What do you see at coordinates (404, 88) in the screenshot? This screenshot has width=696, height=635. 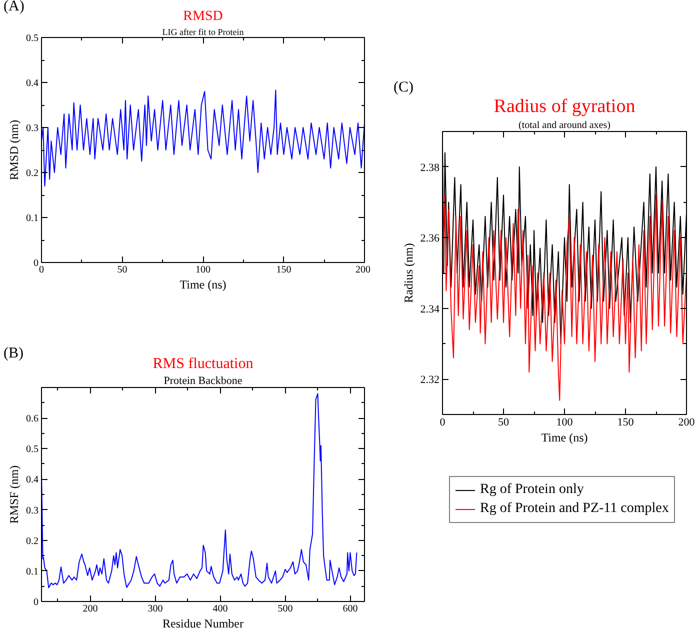 I see `text: (C)` at bounding box center [404, 88].